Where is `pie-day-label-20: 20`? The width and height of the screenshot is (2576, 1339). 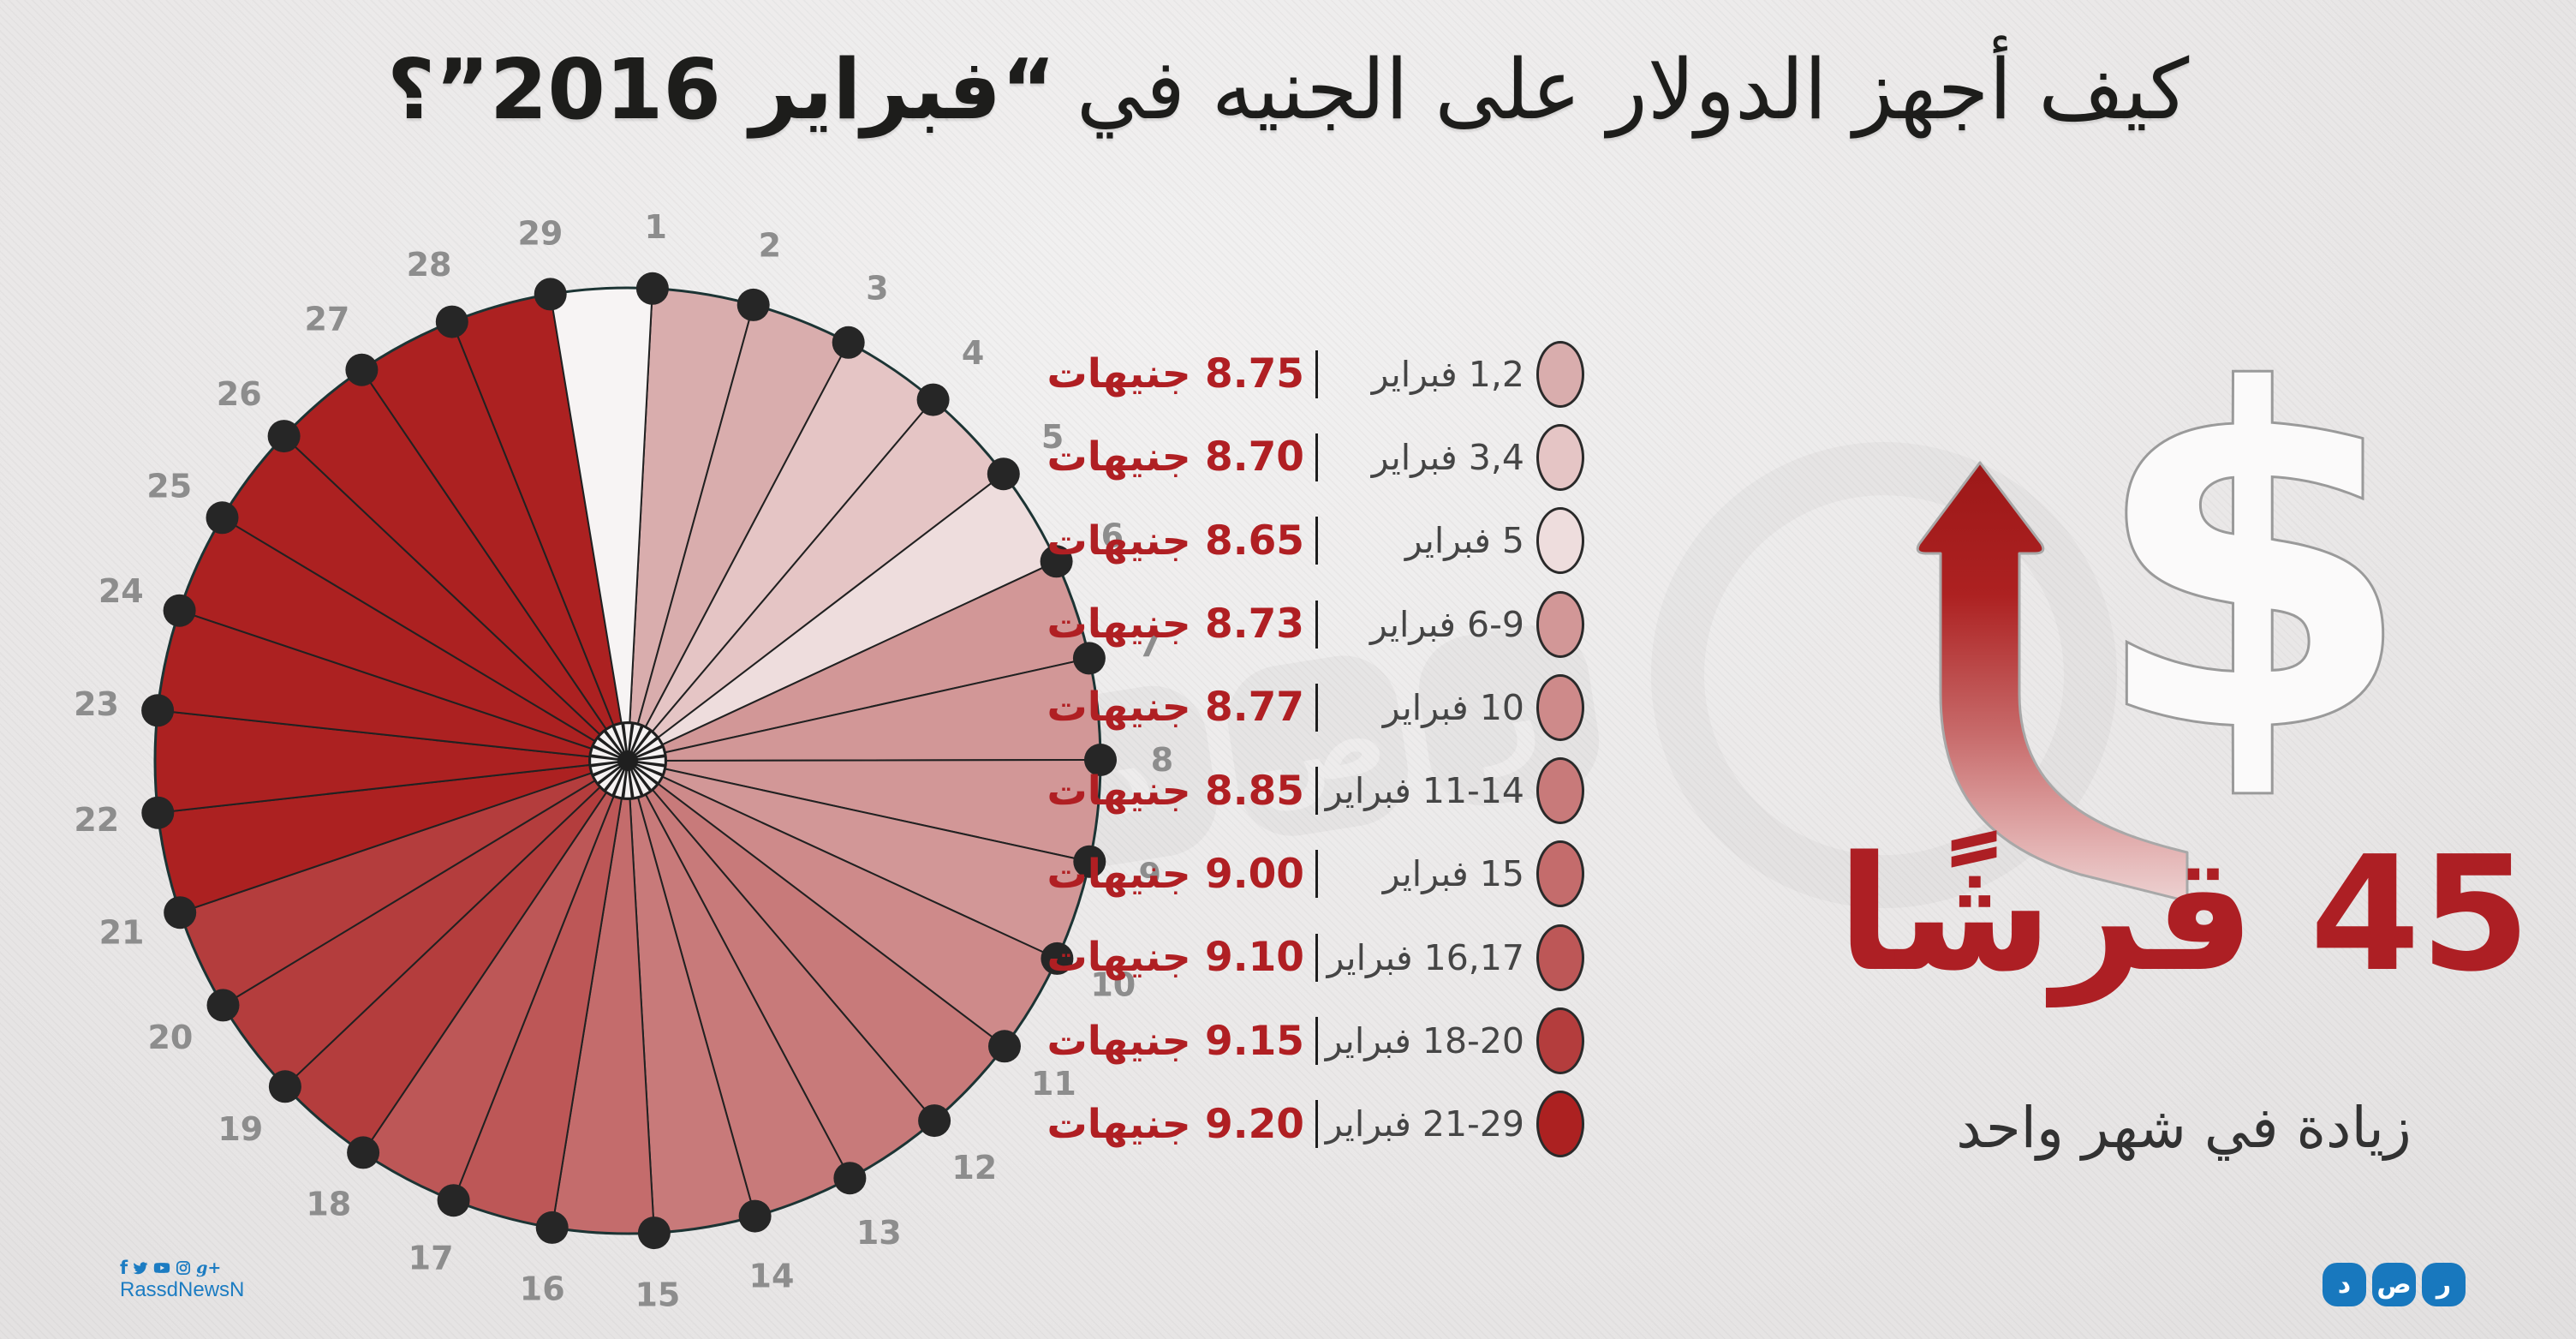 pie-day-label-20: 20 is located at coordinates (170, 1037).